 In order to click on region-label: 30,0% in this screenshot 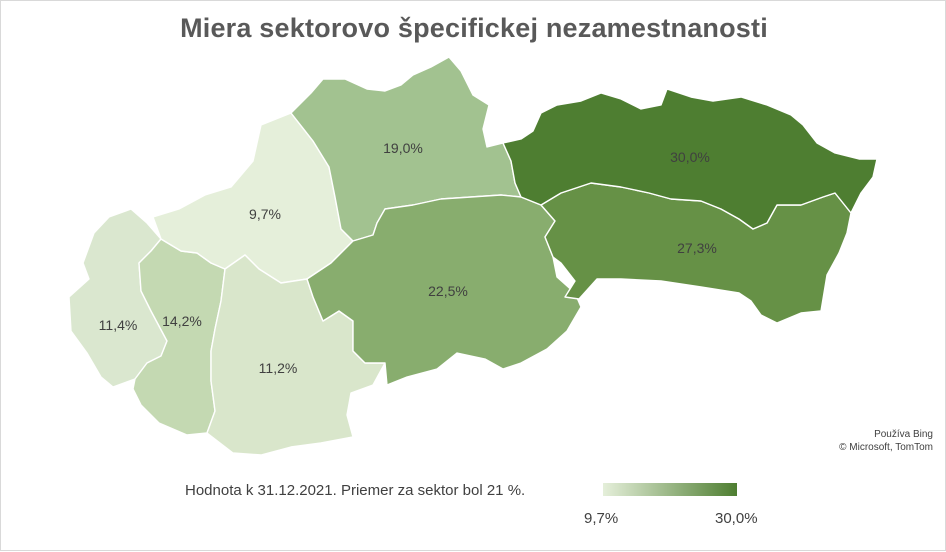, I will do `click(690, 157)`.